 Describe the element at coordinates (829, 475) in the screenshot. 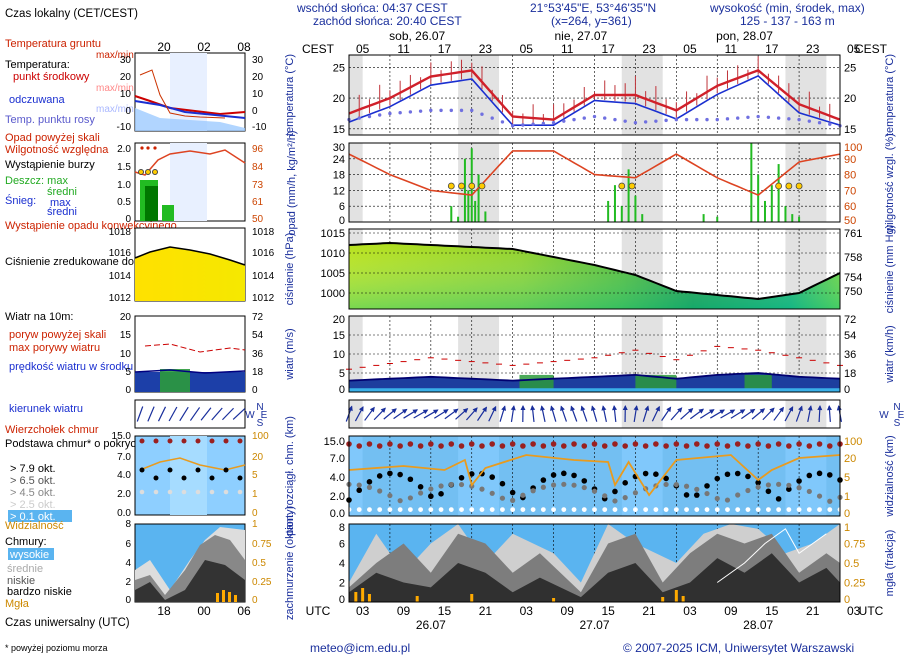

I see `cloud-base-dot-a-70.5` at that location.